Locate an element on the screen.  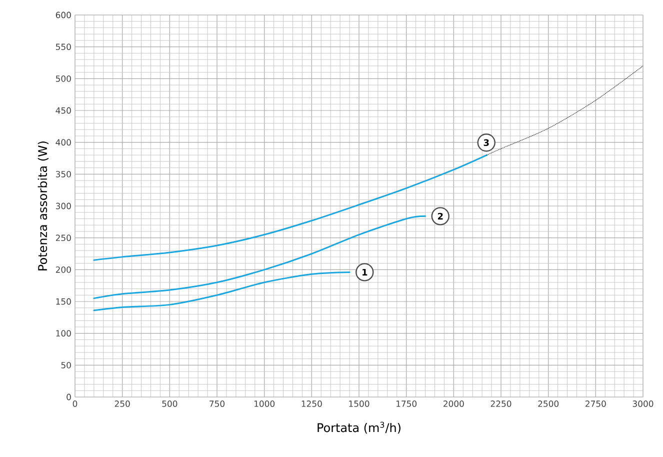
x-tick-label: 1750 is located at coordinates (406, 403).